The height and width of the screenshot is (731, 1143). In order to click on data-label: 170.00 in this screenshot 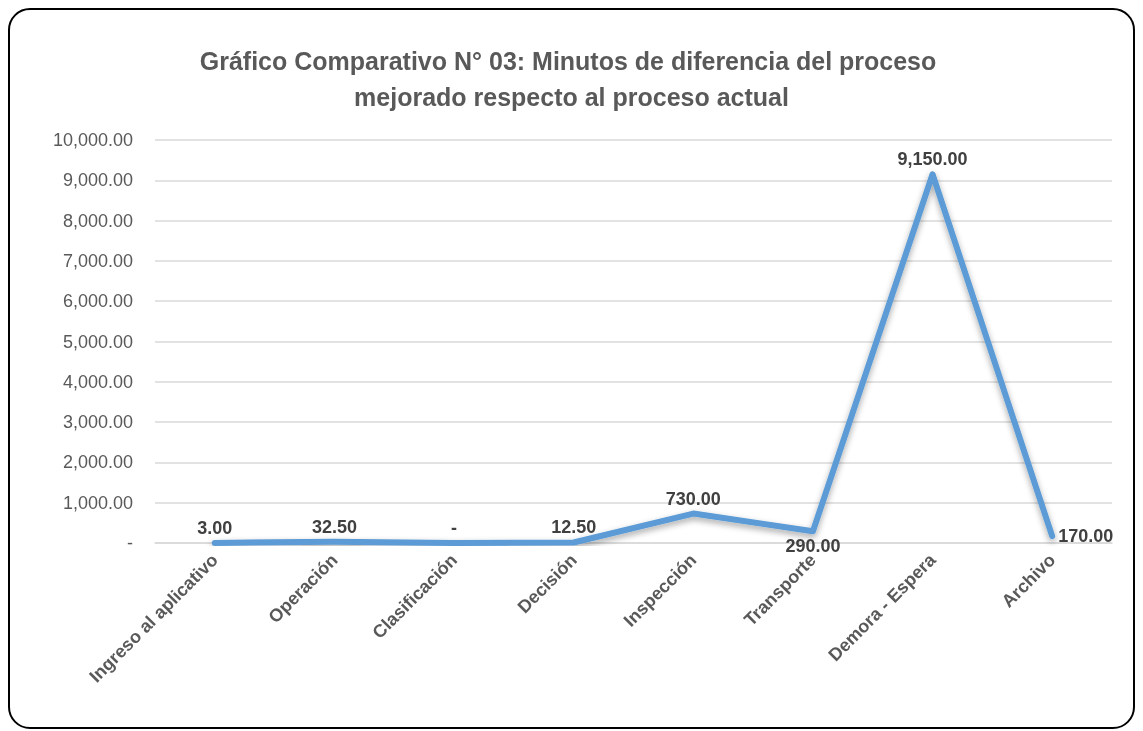, I will do `click(1086, 536)`.